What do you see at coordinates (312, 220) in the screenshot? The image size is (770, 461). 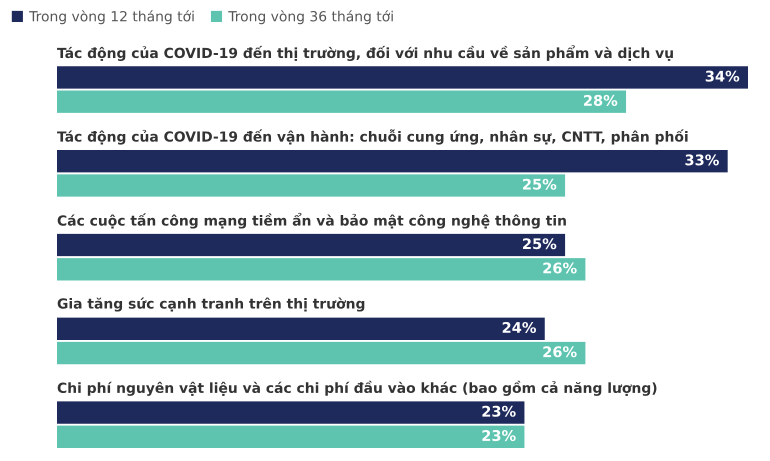 I see `y-tick-label: Các cuộc tấn công mạng tiềm ẩn và bảo mật công nghệ thông tin` at bounding box center [312, 220].